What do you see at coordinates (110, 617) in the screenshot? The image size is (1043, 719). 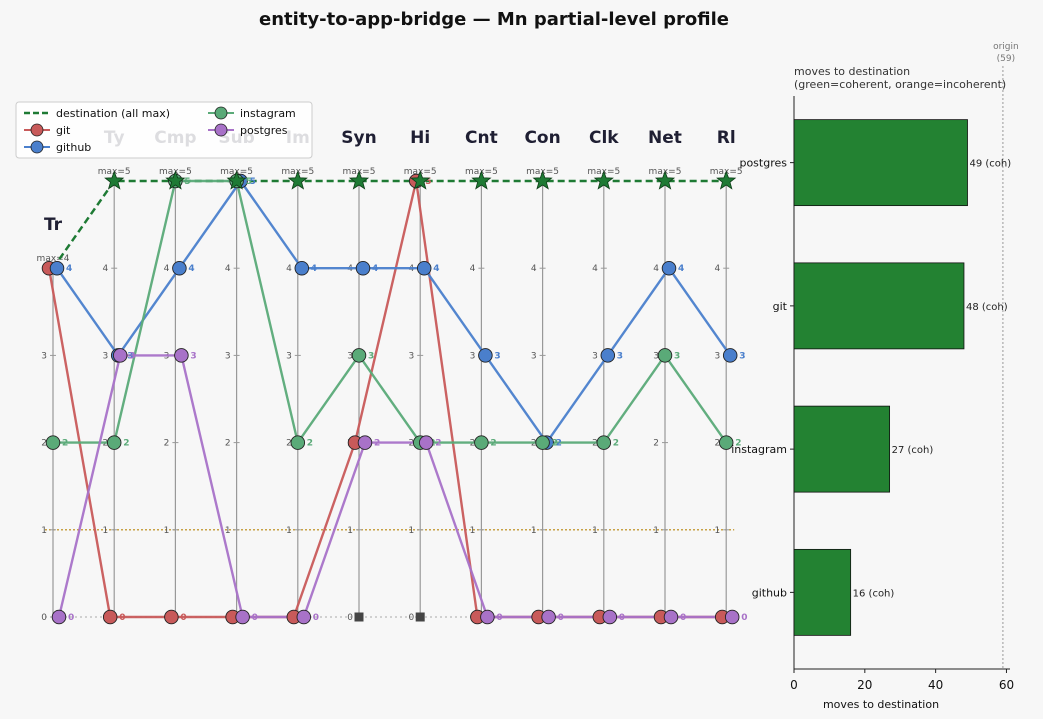 I see `series-point-git` at bounding box center [110, 617].